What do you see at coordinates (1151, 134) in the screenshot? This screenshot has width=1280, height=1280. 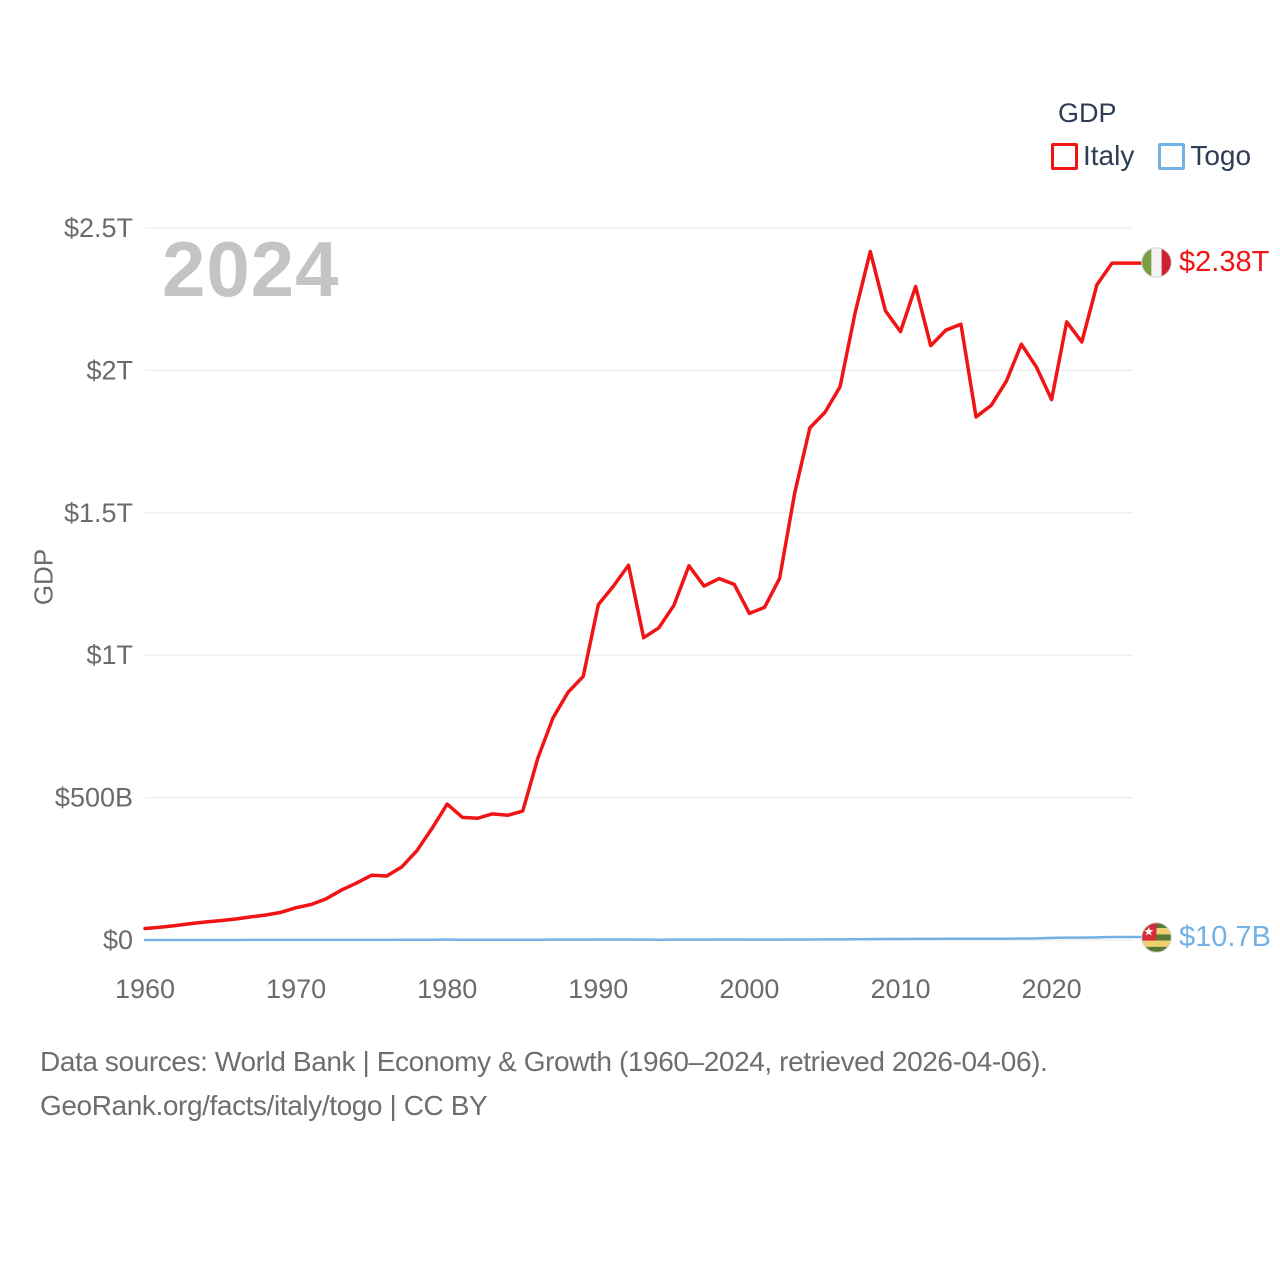 I see `legend: GDP Italy Togo` at bounding box center [1151, 134].